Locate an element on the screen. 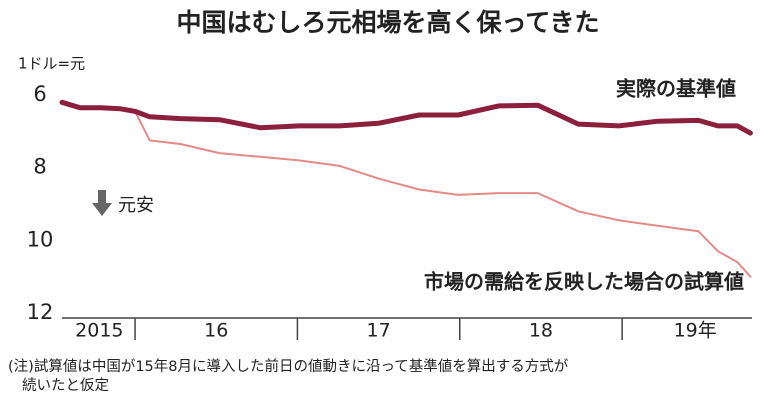  y-tick-label: 6 is located at coordinates (39, 94).